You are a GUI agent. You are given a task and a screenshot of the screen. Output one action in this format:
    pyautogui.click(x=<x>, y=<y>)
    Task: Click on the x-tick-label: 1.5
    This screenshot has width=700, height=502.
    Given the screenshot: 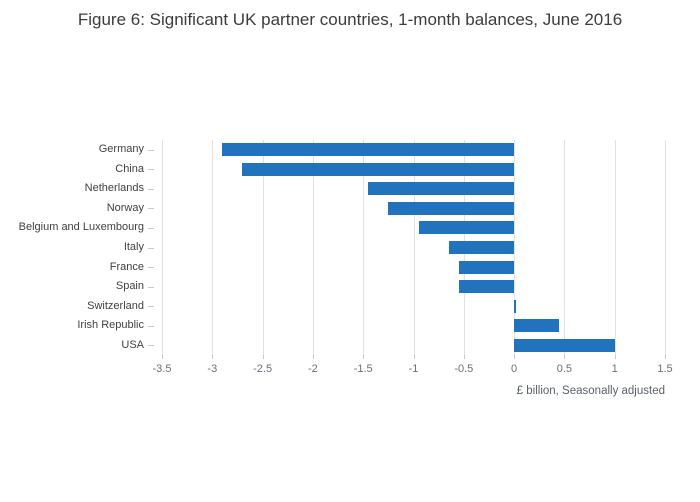 What is the action you would take?
    pyautogui.click(x=665, y=369)
    